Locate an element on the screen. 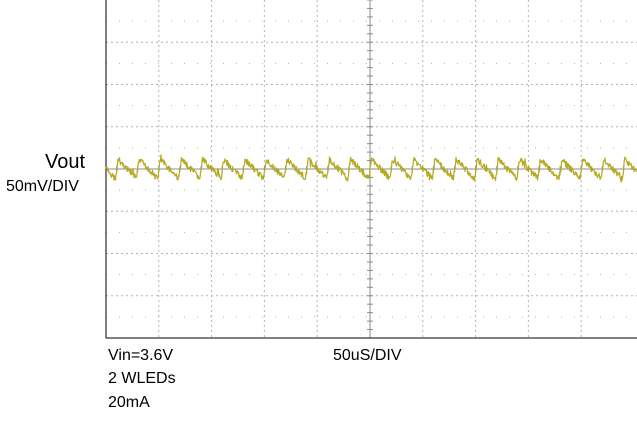 The width and height of the screenshot is (637, 421). time-scale-label: 50uS/DIV is located at coordinates (367, 355).